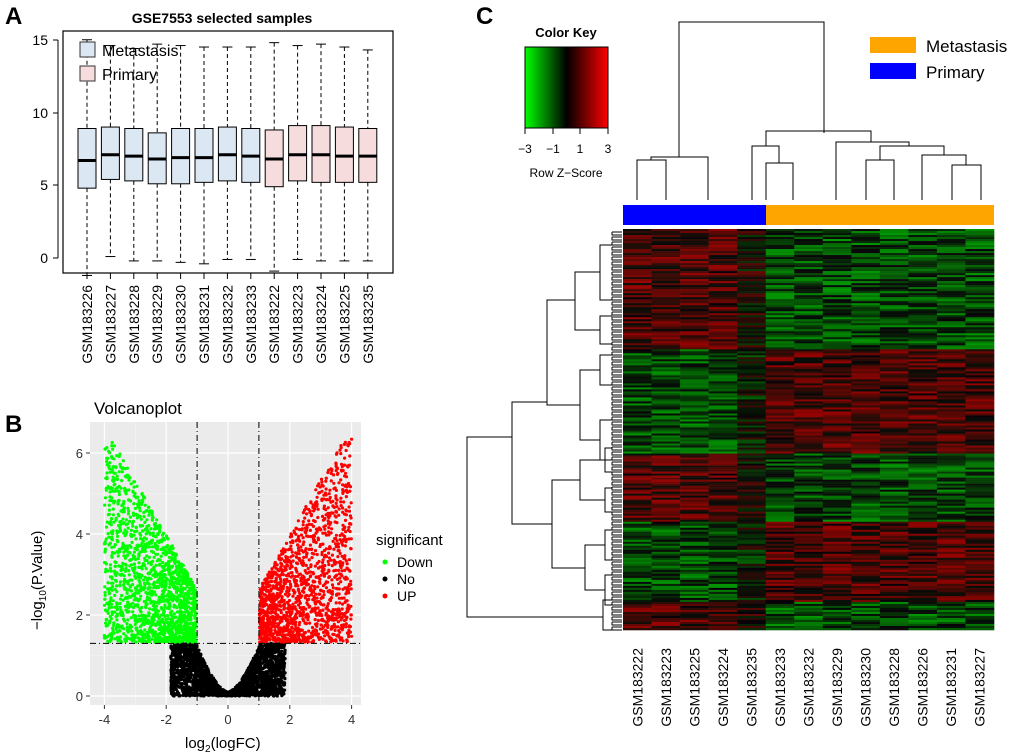 The image size is (1020, 755). Describe the element at coordinates (204, 324) in the screenshot. I see `boxplot-xtick-label: GSM183231` at that location.